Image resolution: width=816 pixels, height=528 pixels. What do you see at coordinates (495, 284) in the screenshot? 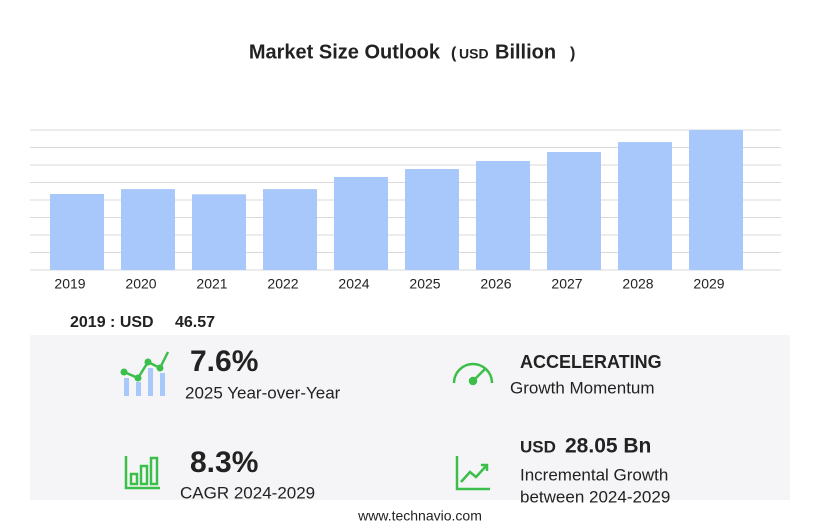
I see `x-tick-label: 2026` at bounding box center [495, 284].